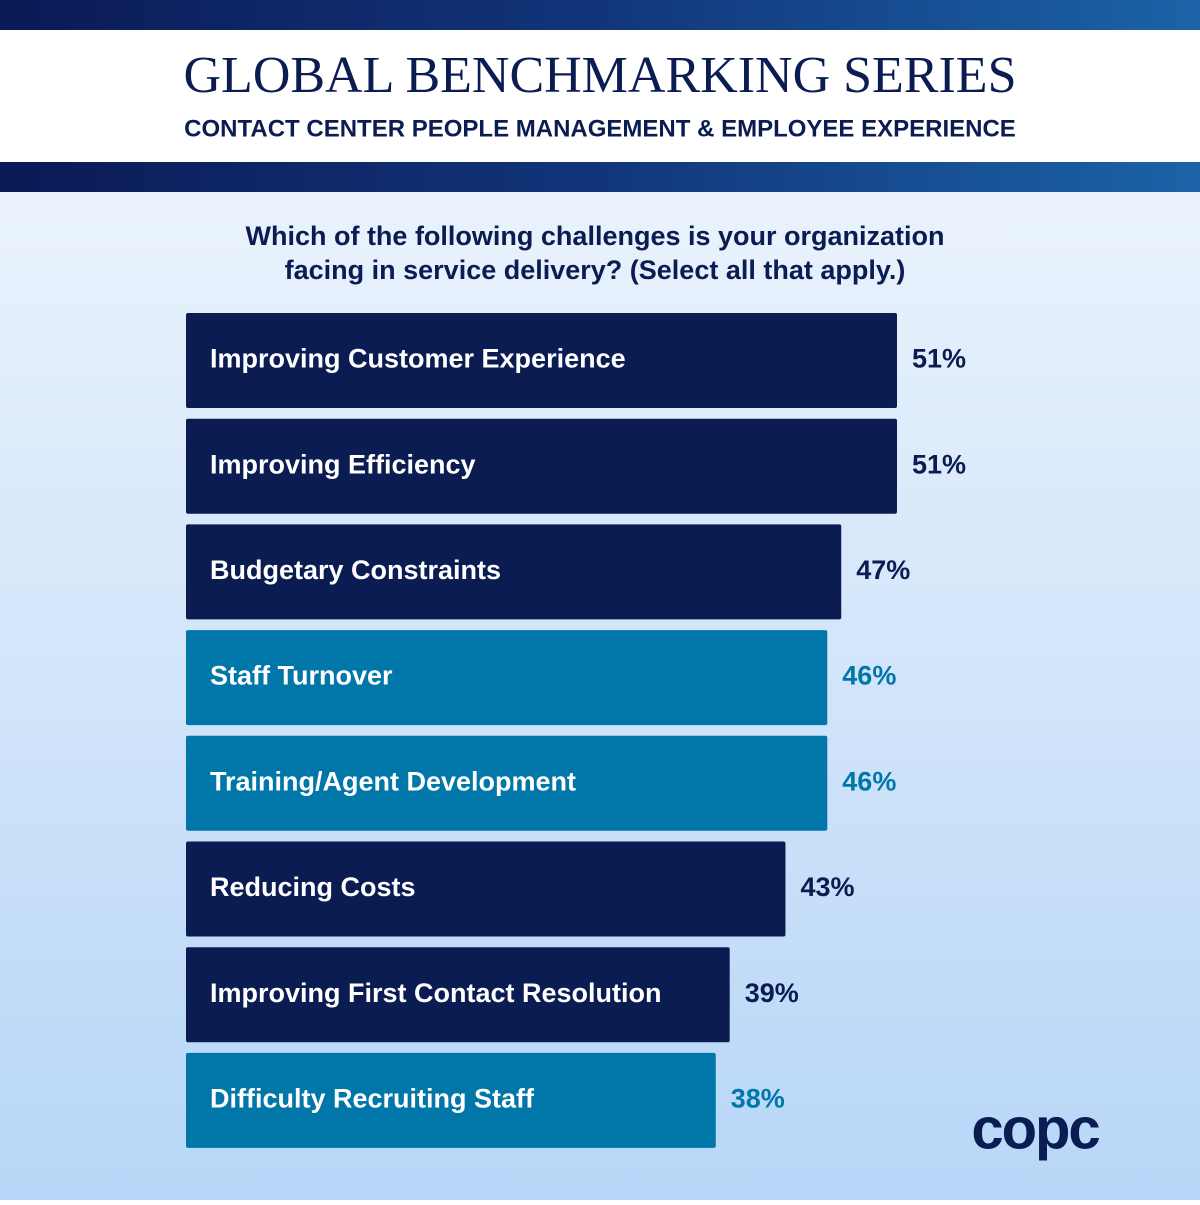 The image size is (1200, 1205). I want to click on category-label: Improving Customer Experience, so click(418, 359).